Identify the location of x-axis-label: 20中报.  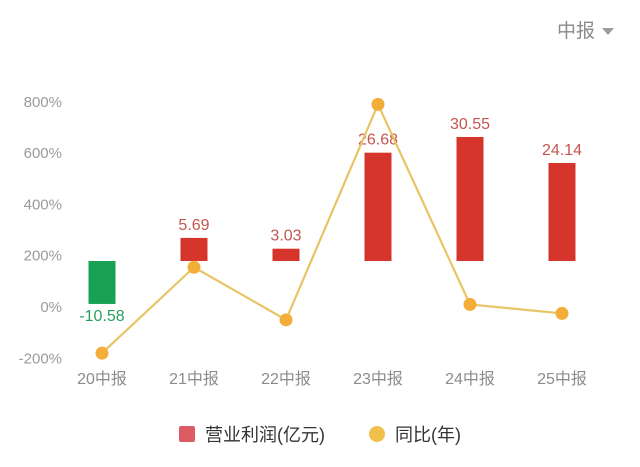
(102, 379).